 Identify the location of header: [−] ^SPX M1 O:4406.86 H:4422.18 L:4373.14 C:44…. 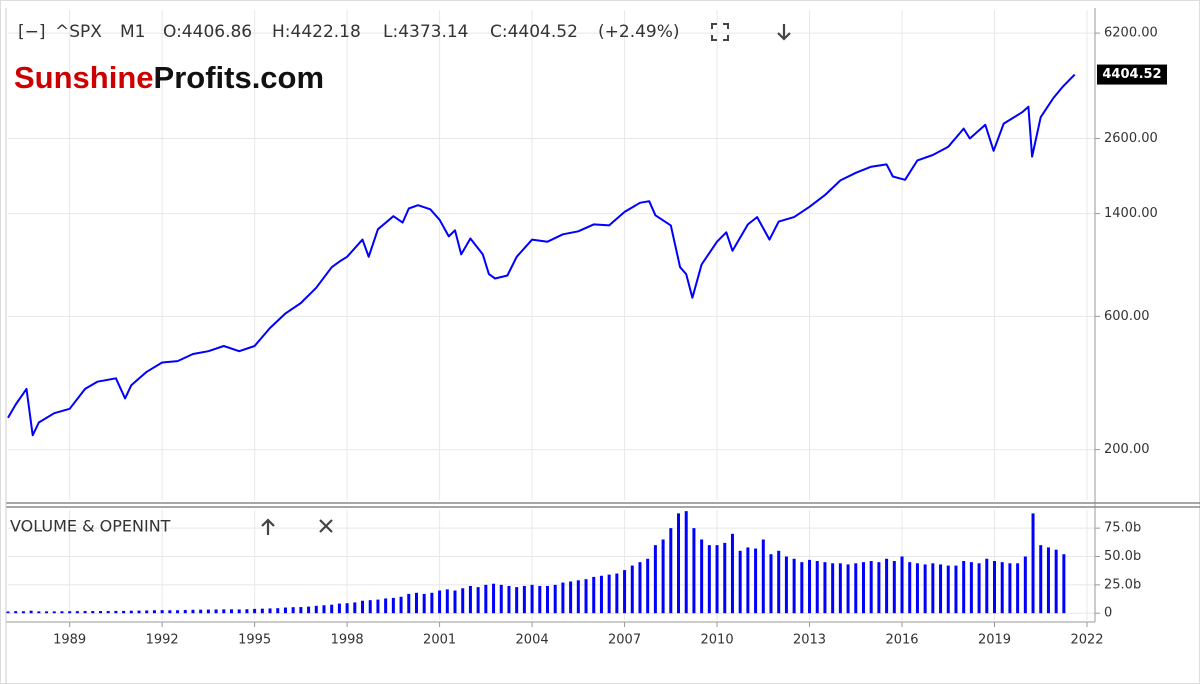
(349, 32).